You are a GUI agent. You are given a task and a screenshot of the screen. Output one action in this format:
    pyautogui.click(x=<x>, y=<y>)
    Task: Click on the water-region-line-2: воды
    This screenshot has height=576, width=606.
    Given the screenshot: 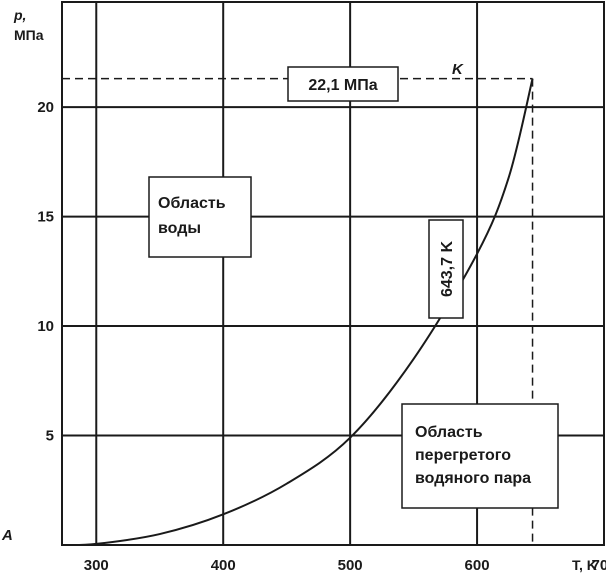 What is the action you would take?
    pyautogui.click(x=179, y=228)
    